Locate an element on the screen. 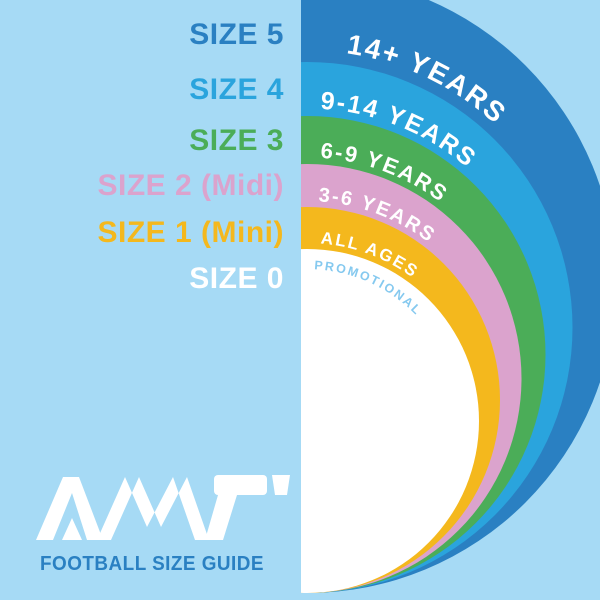 This screenshot has width=600, height=600. size-label-size2: SIZE 2 (Midi) is located at coordinates (191, 185).